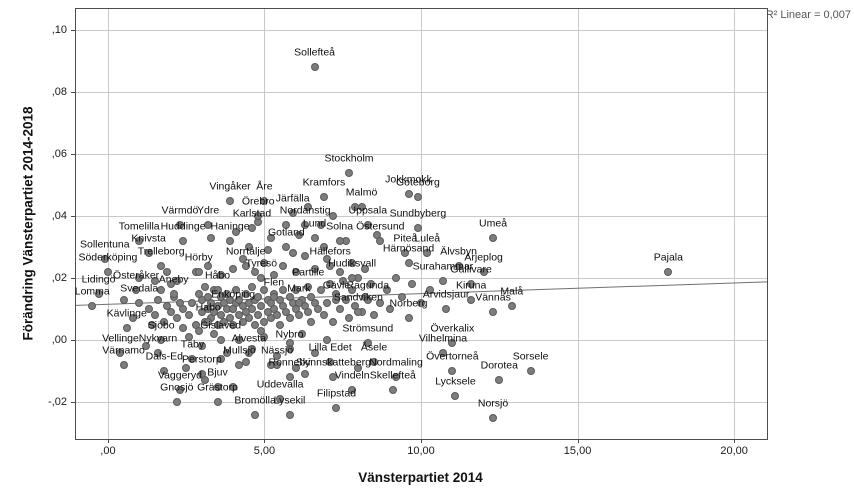 The width and height of the screenshot is (854, 504). What do you see at coordinates (577, 451) in the screenshot?
I see `x-tick-label: 15,00` at bounding box center [577, 451].